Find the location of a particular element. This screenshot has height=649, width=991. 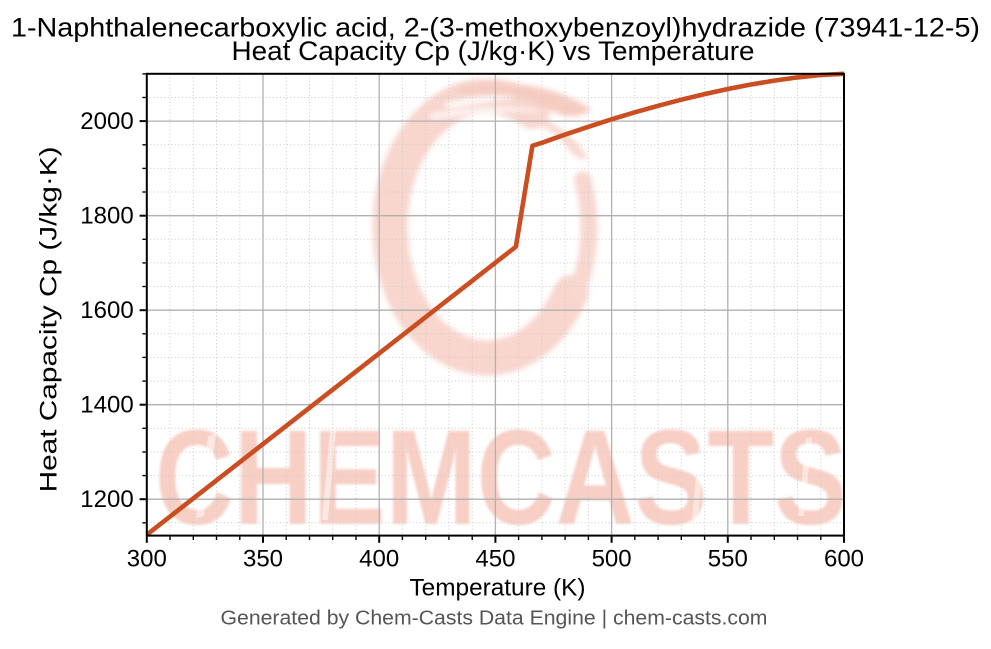

svg-text:Heat Capacity Cp (J/kg·K) vs T: Heat Capacity Cp (J/kg·K) vs Temperature is located at coordinates (493, 51).